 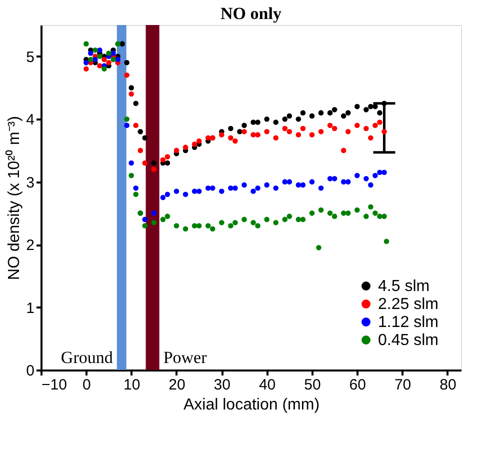 What do you see at coordinates (185, 357) in the screenshot?
I see `band-label: Power` at bounding box center [185, 357].